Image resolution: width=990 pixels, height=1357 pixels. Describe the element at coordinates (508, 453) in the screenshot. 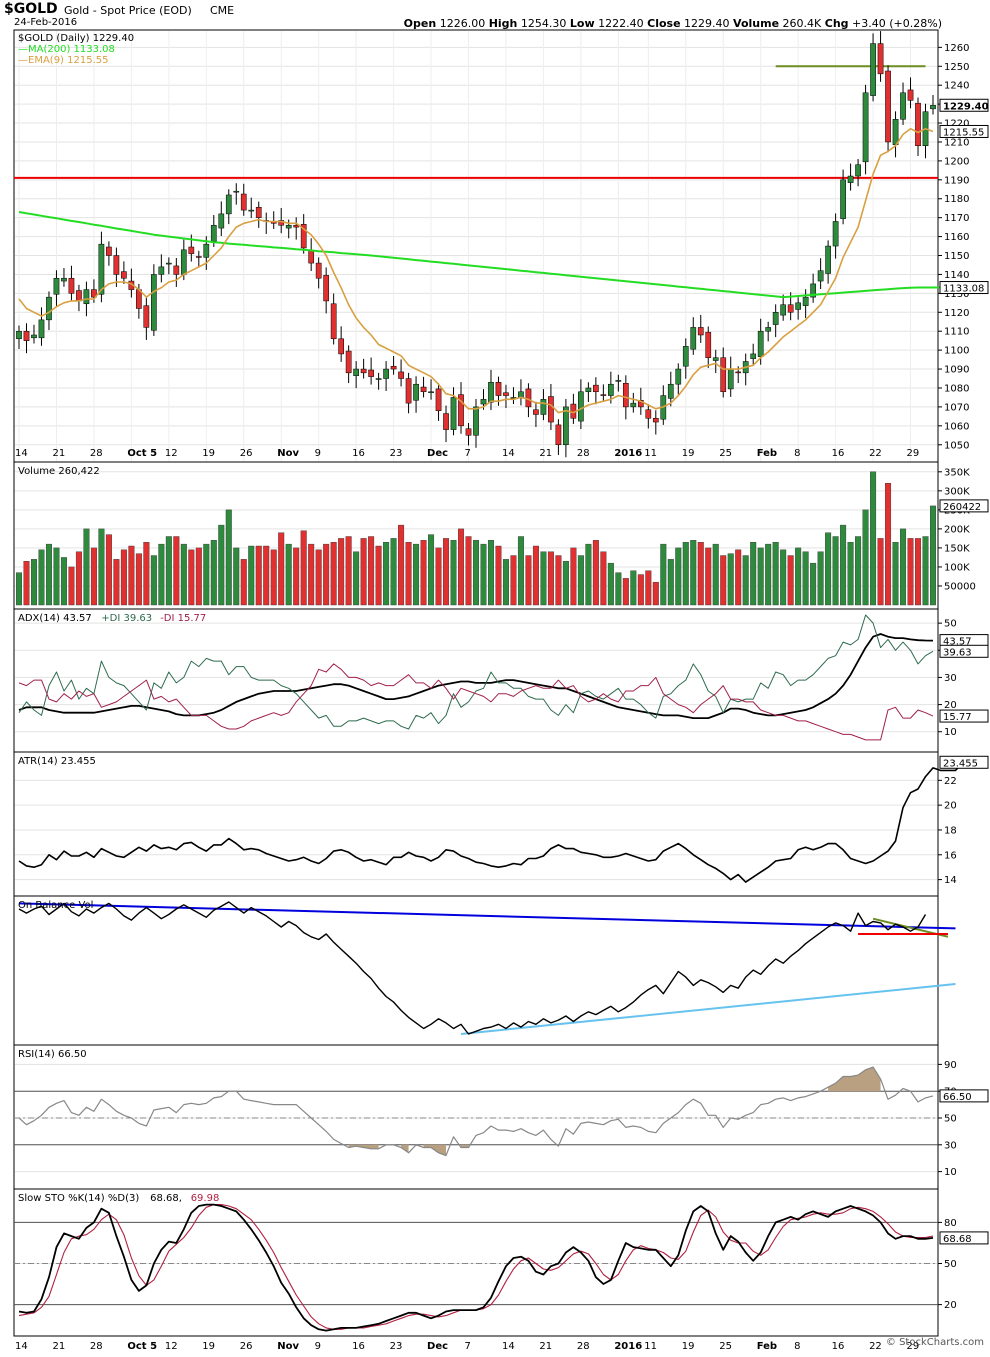

I see `x-axis-label: 14` at that location.